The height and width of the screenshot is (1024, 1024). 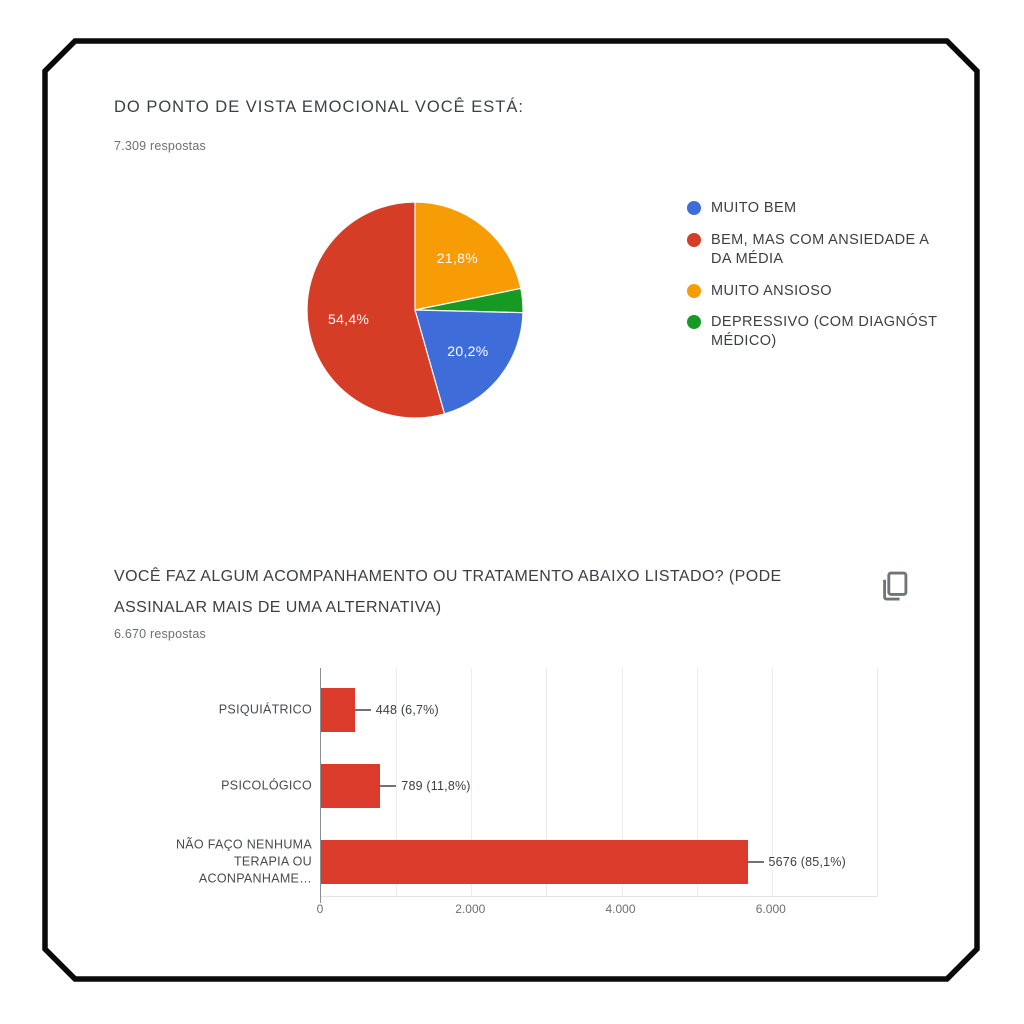 I want to click on legend-item: MUITO ANSIOSO, so click(x=823, y=291).